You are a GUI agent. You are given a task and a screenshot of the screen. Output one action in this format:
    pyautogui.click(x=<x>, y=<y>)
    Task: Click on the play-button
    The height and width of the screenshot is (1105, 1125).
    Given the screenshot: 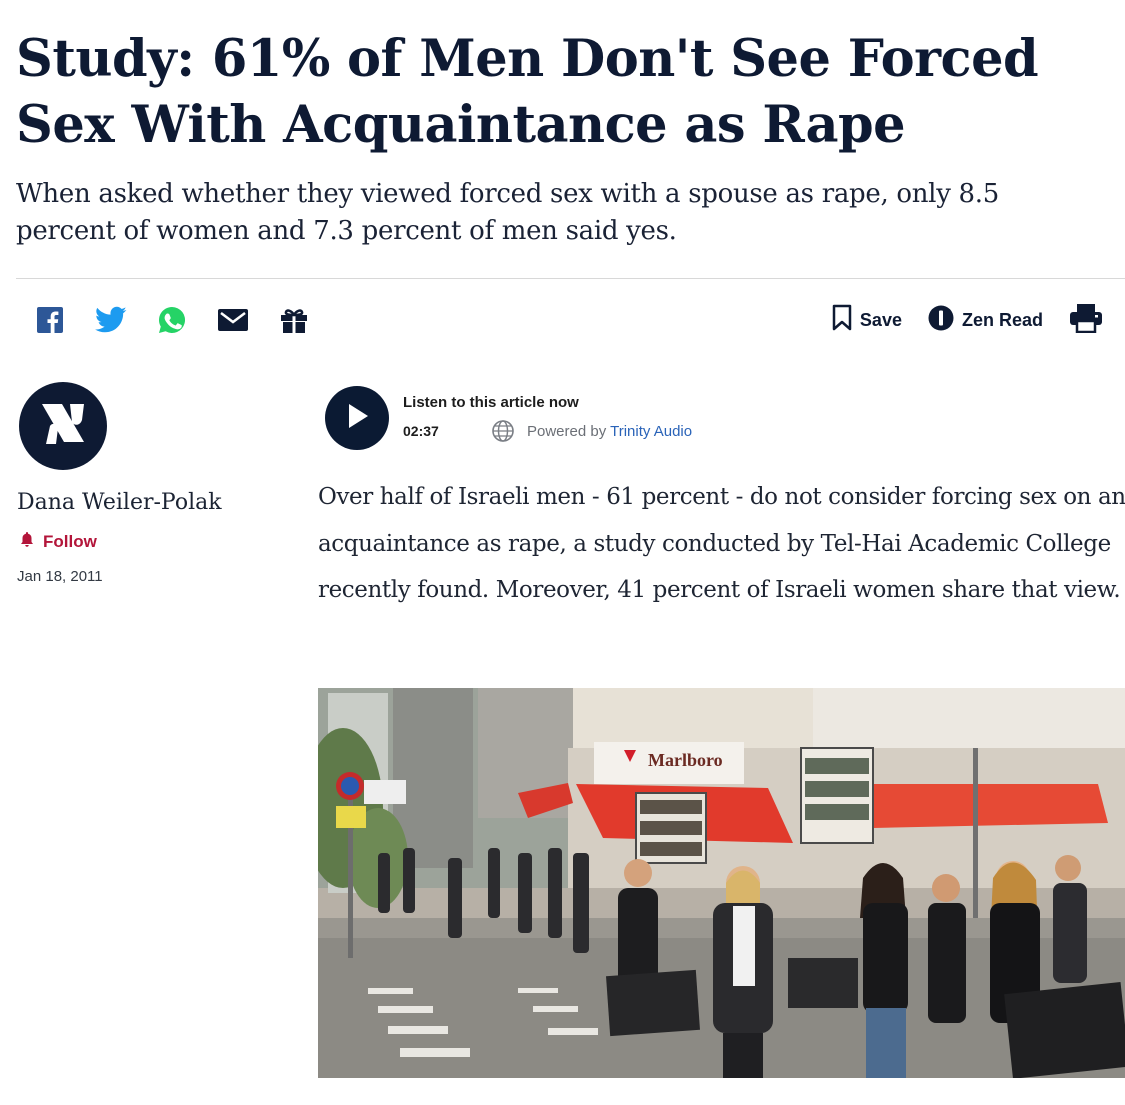 What is the action you would take?
    pyautogui.click(x=357, y=418)
    